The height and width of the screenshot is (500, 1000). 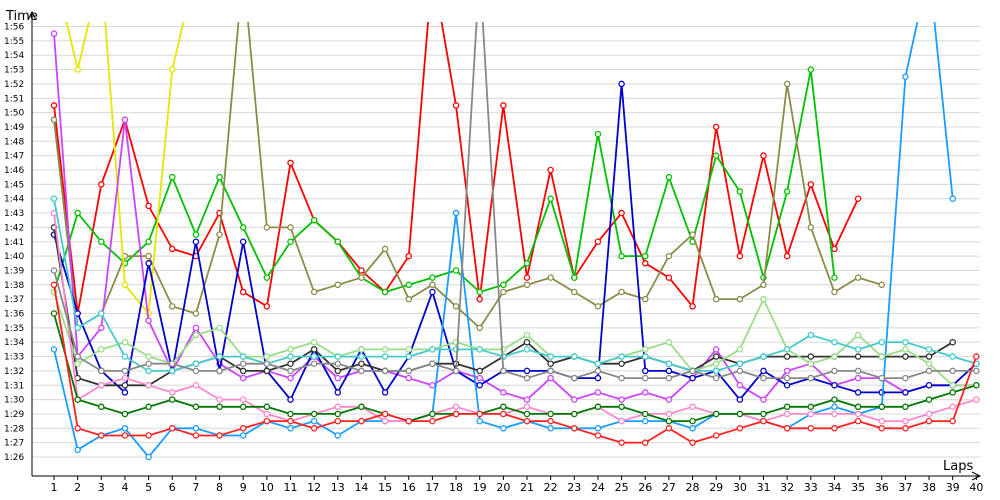 I want to click on x-tick-label: 38, so click(x=929, y=487).